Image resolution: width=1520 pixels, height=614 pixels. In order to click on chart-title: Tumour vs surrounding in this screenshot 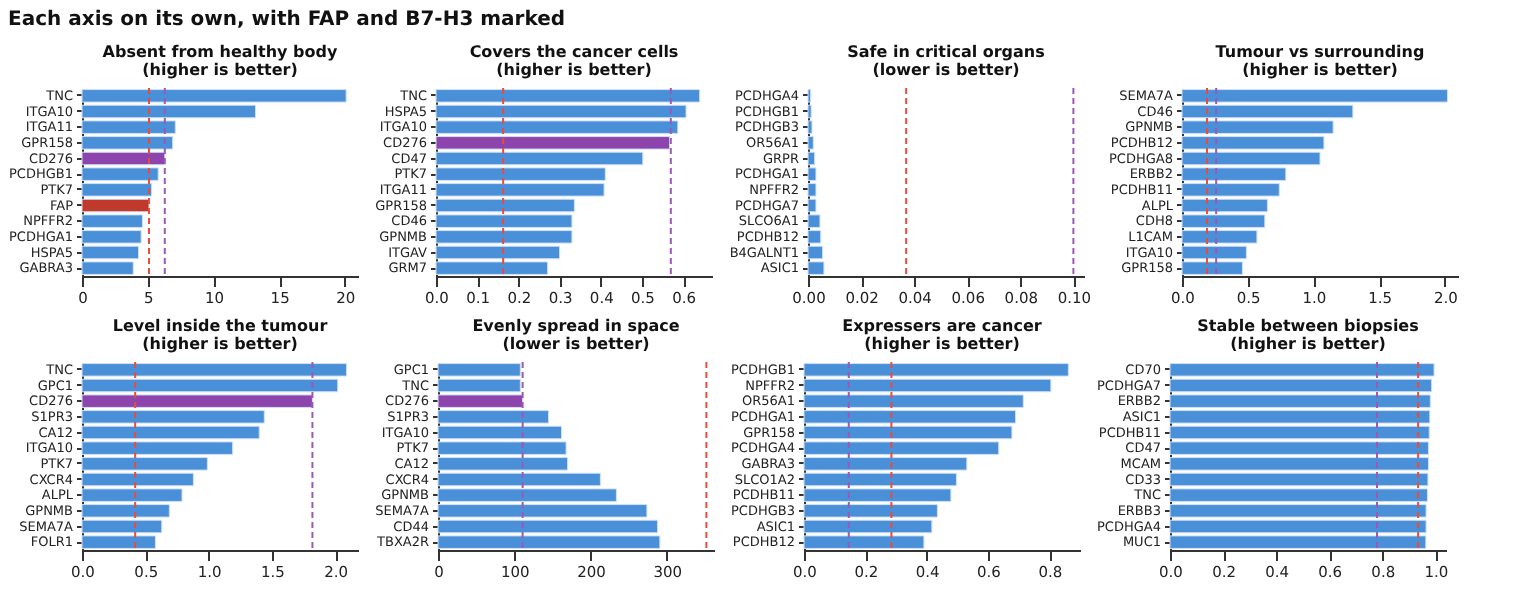, I will do `click(1320, 52)`.